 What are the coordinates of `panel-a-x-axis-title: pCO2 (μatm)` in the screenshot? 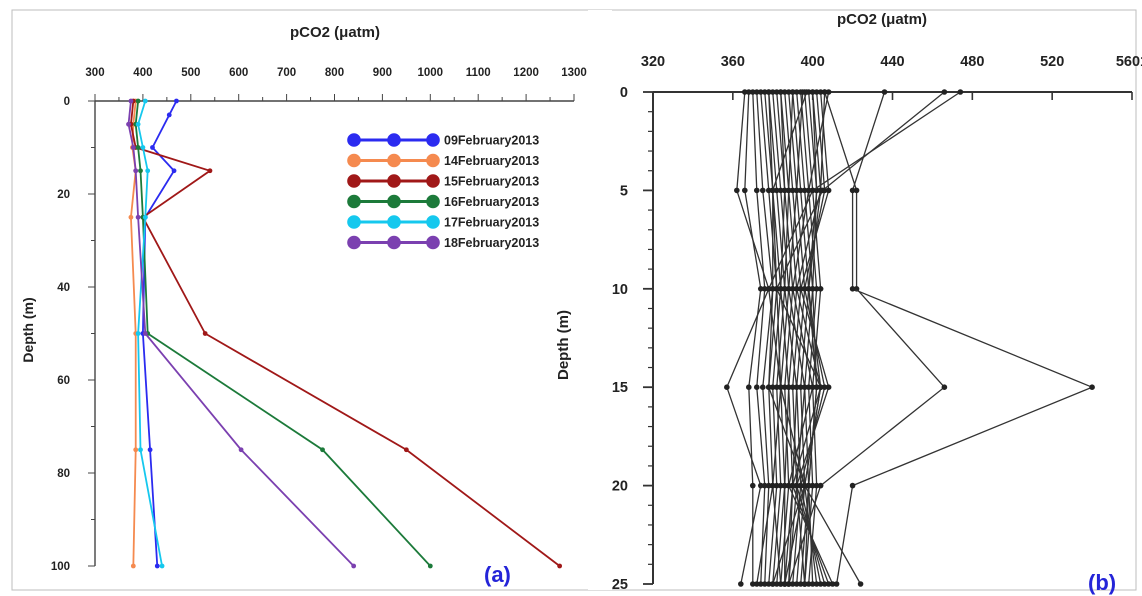 It's located at (335, 32).